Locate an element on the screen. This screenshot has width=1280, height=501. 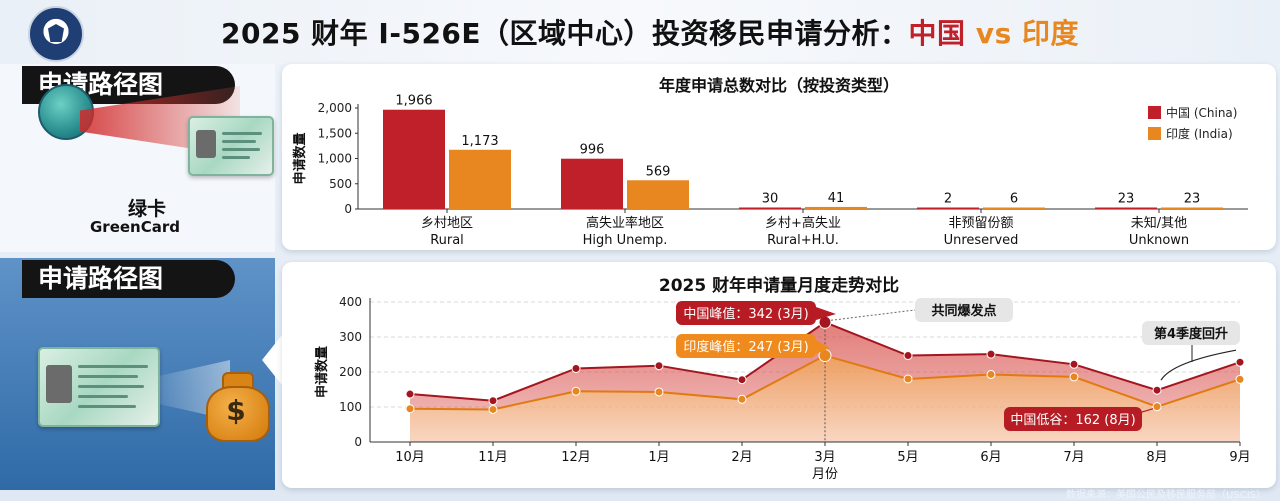
bar-data-label: 1,173 is located at coordinates (479, 141).